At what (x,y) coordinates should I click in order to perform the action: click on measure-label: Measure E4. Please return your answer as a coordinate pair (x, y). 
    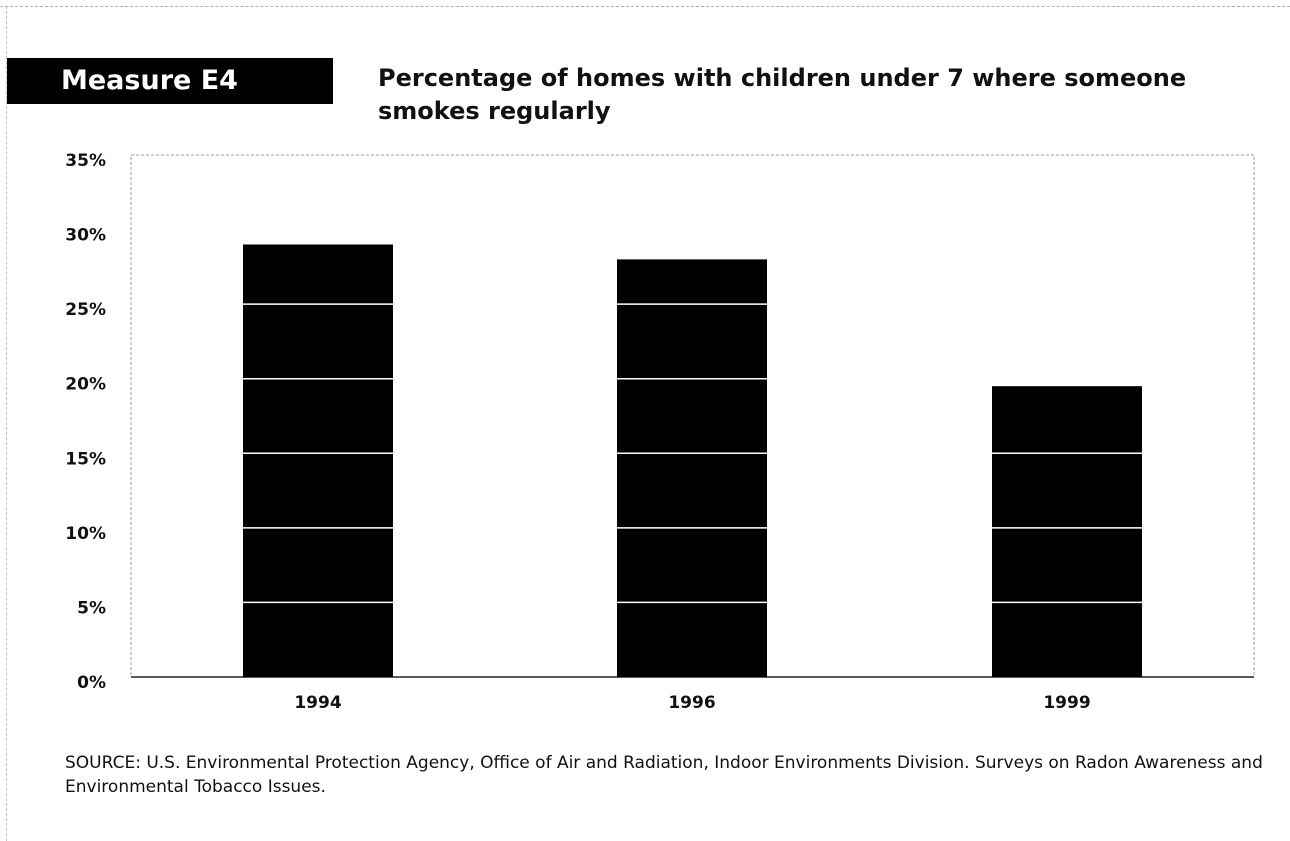
    Looking at the image, I should click on (170, 81).